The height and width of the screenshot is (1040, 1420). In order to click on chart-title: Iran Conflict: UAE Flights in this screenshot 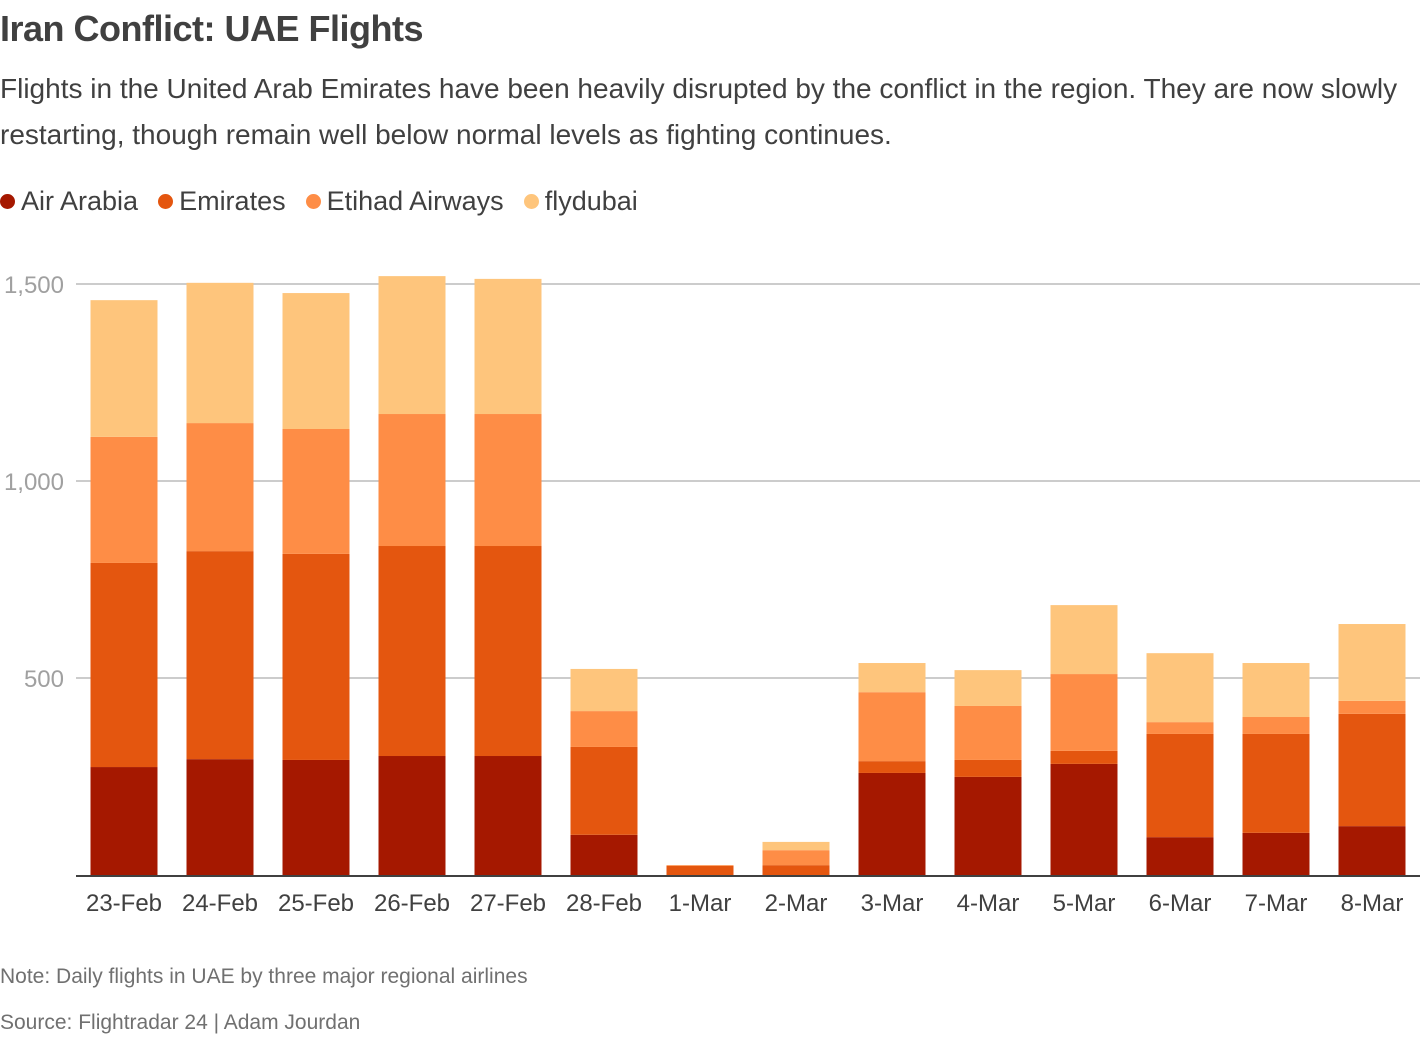, I will do `click(212, 28)`.